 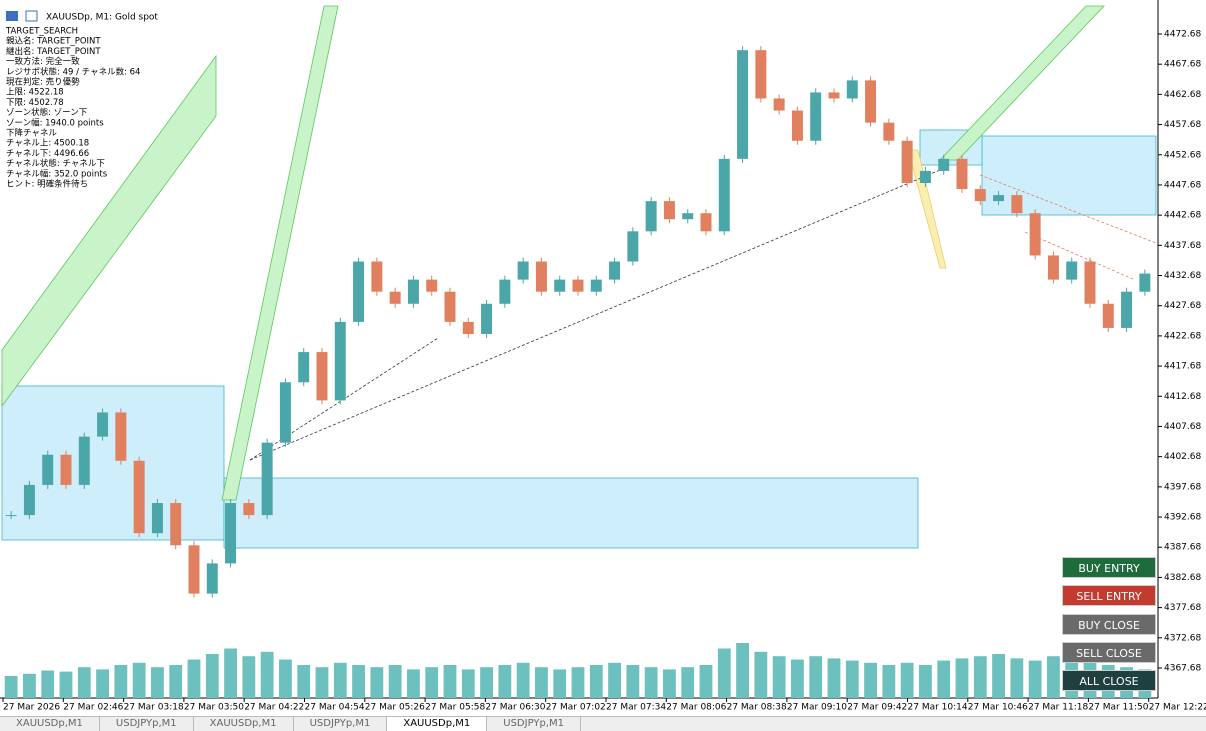 I want to click on y-tick-label: 4457.68, so click(x=1182, y=125).